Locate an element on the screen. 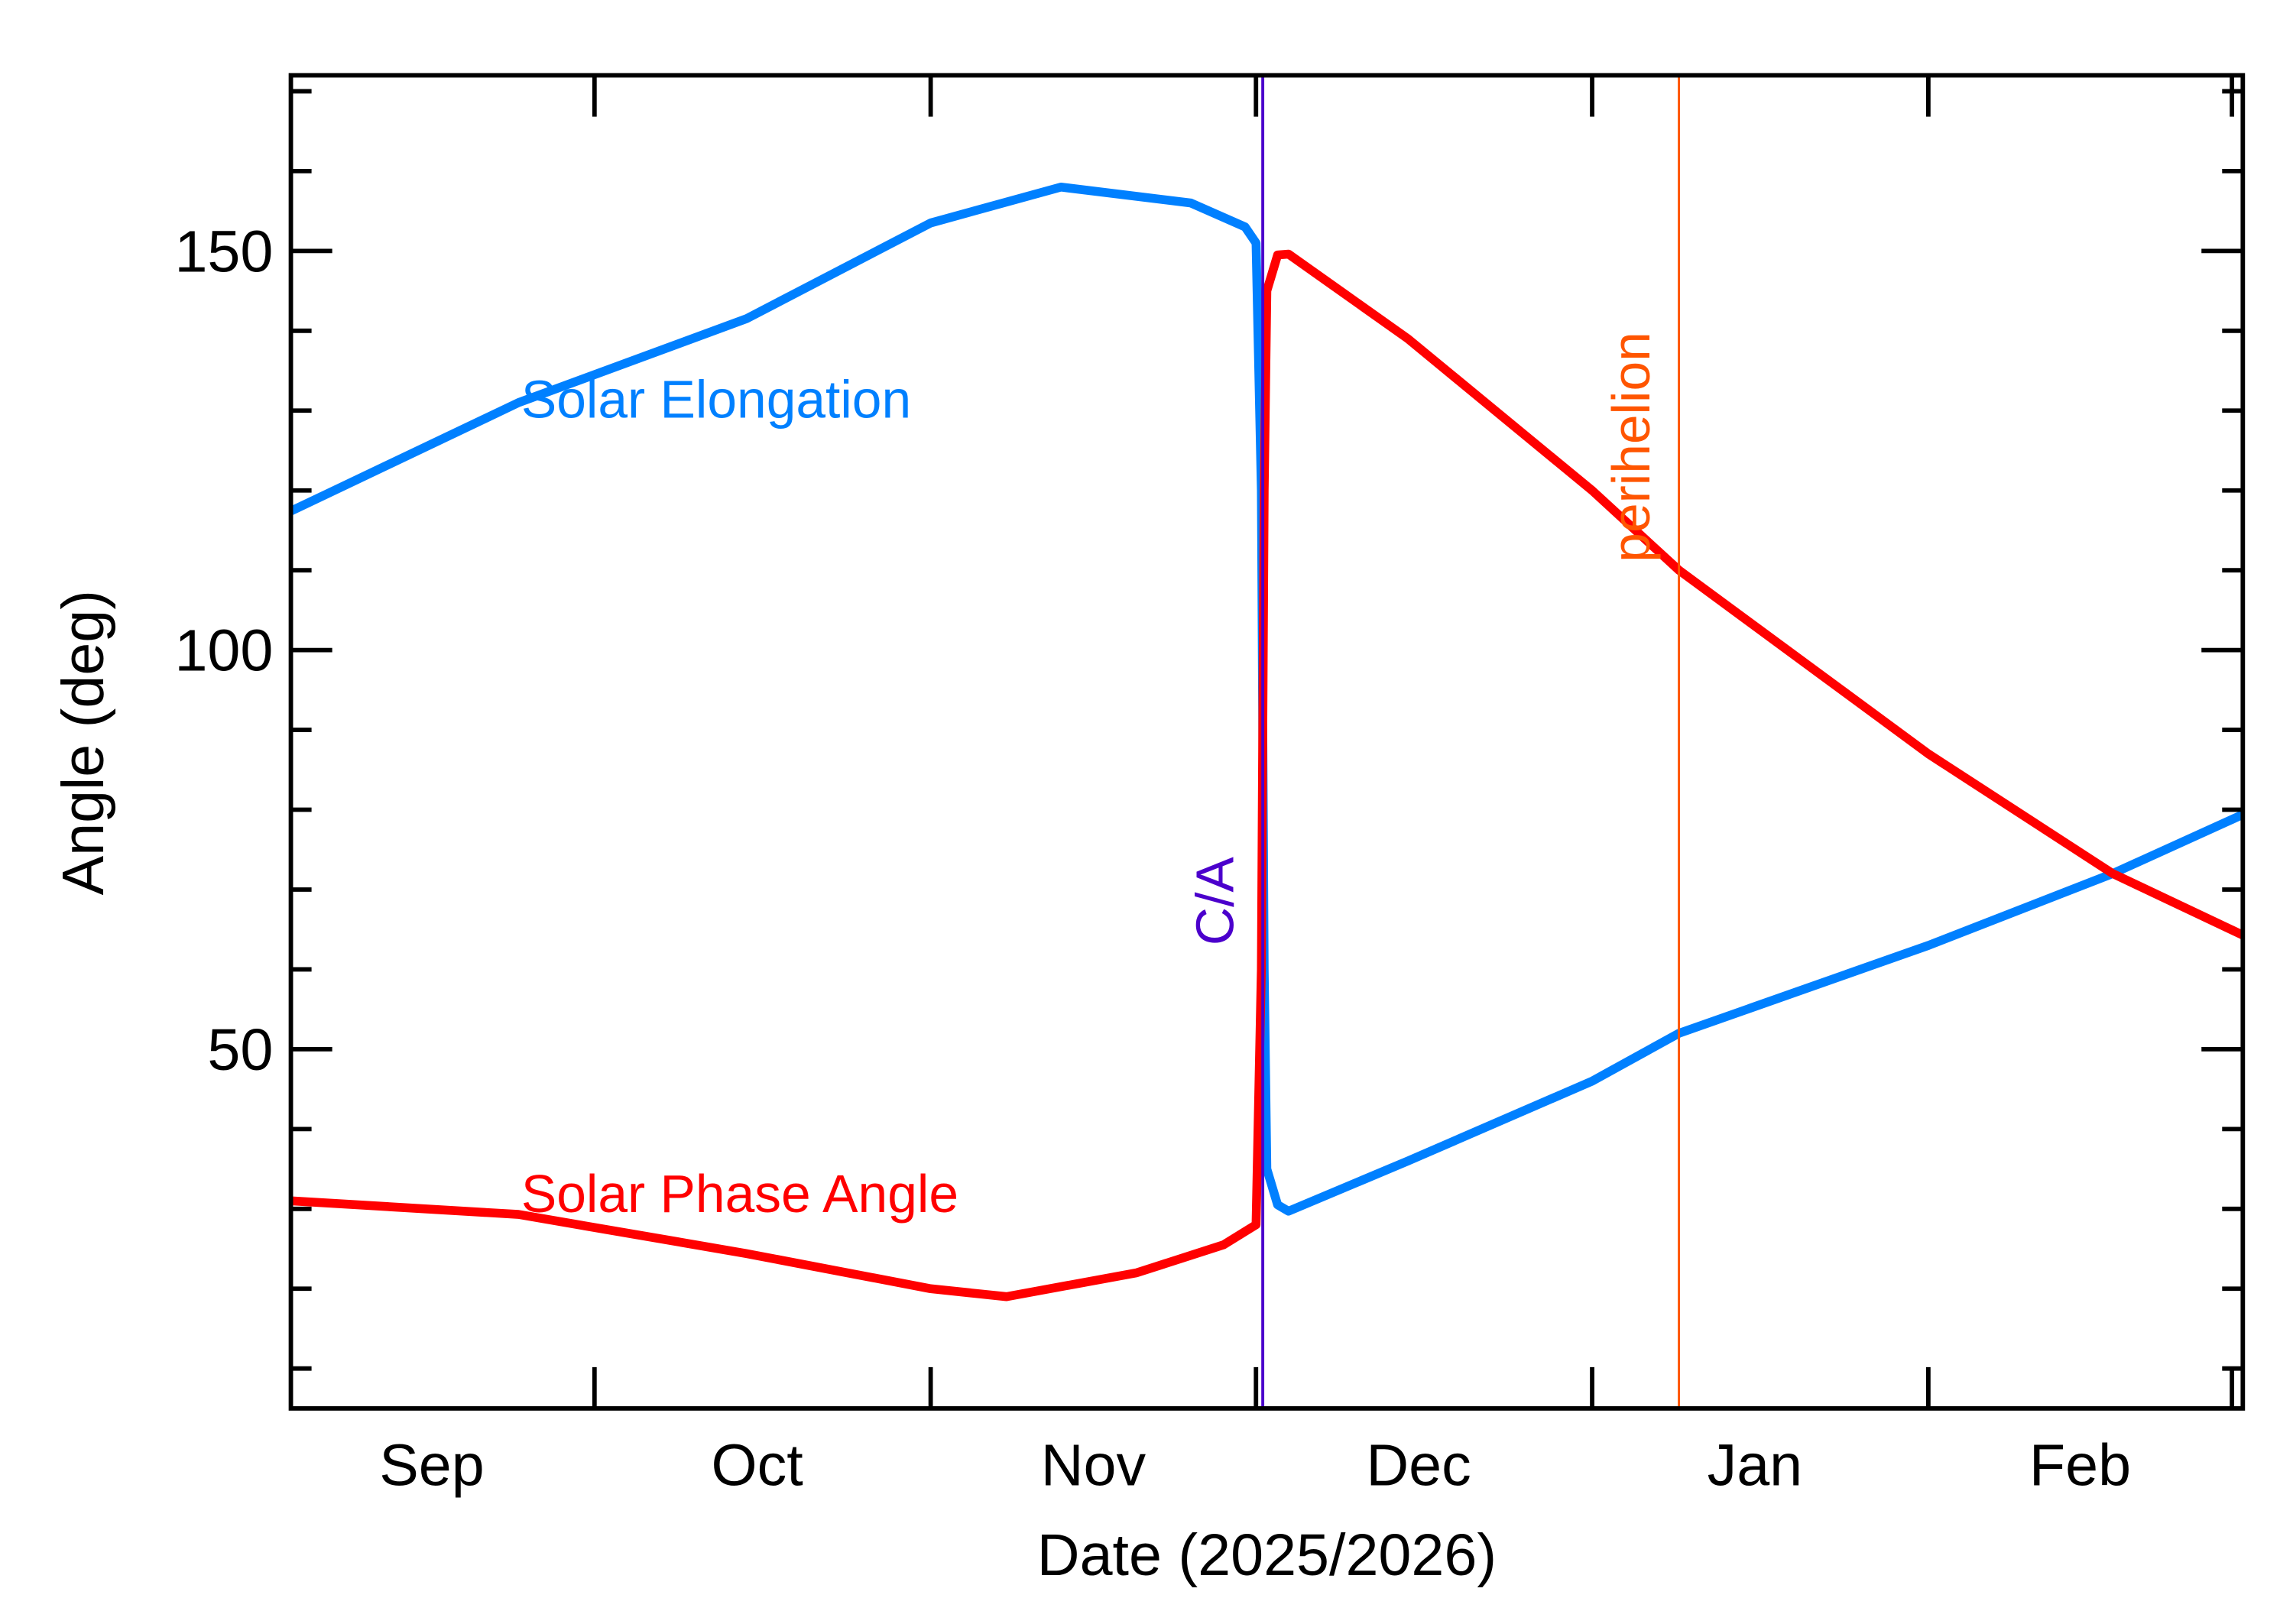  y-tick-label: 100 is located at coordinates (223, 651).